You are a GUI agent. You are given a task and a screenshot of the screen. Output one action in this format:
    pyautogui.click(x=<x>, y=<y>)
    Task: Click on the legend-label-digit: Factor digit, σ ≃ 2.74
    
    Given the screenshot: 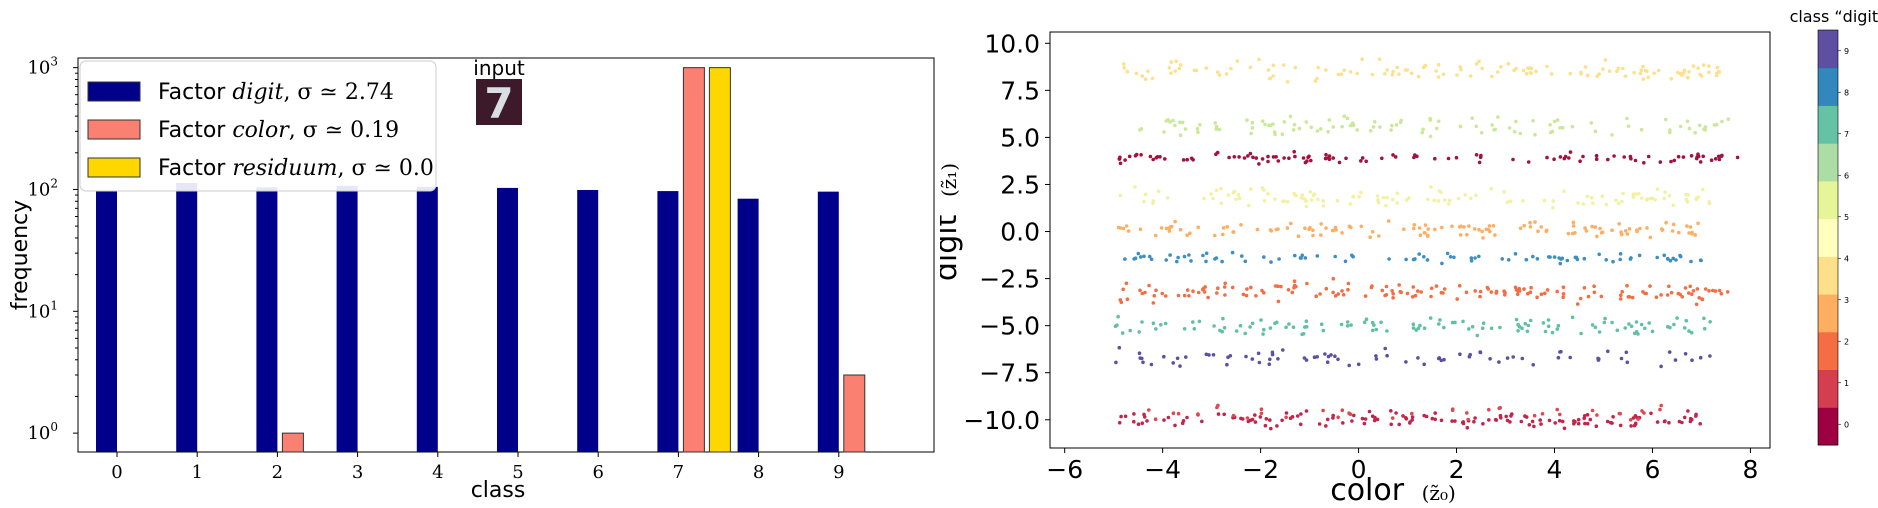 What is the action you would take?
    pyautogui.click(x=276, y=92)
    